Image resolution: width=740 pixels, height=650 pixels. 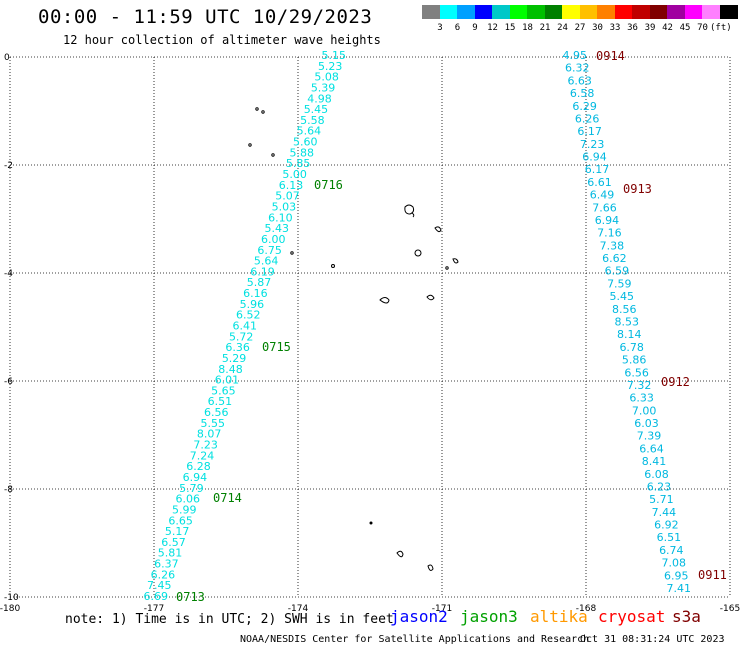 What do you see at coordinates (266, 261) in the screenshot?
I see `wave-height-label: 5.64` at bounding box center [266, 261].